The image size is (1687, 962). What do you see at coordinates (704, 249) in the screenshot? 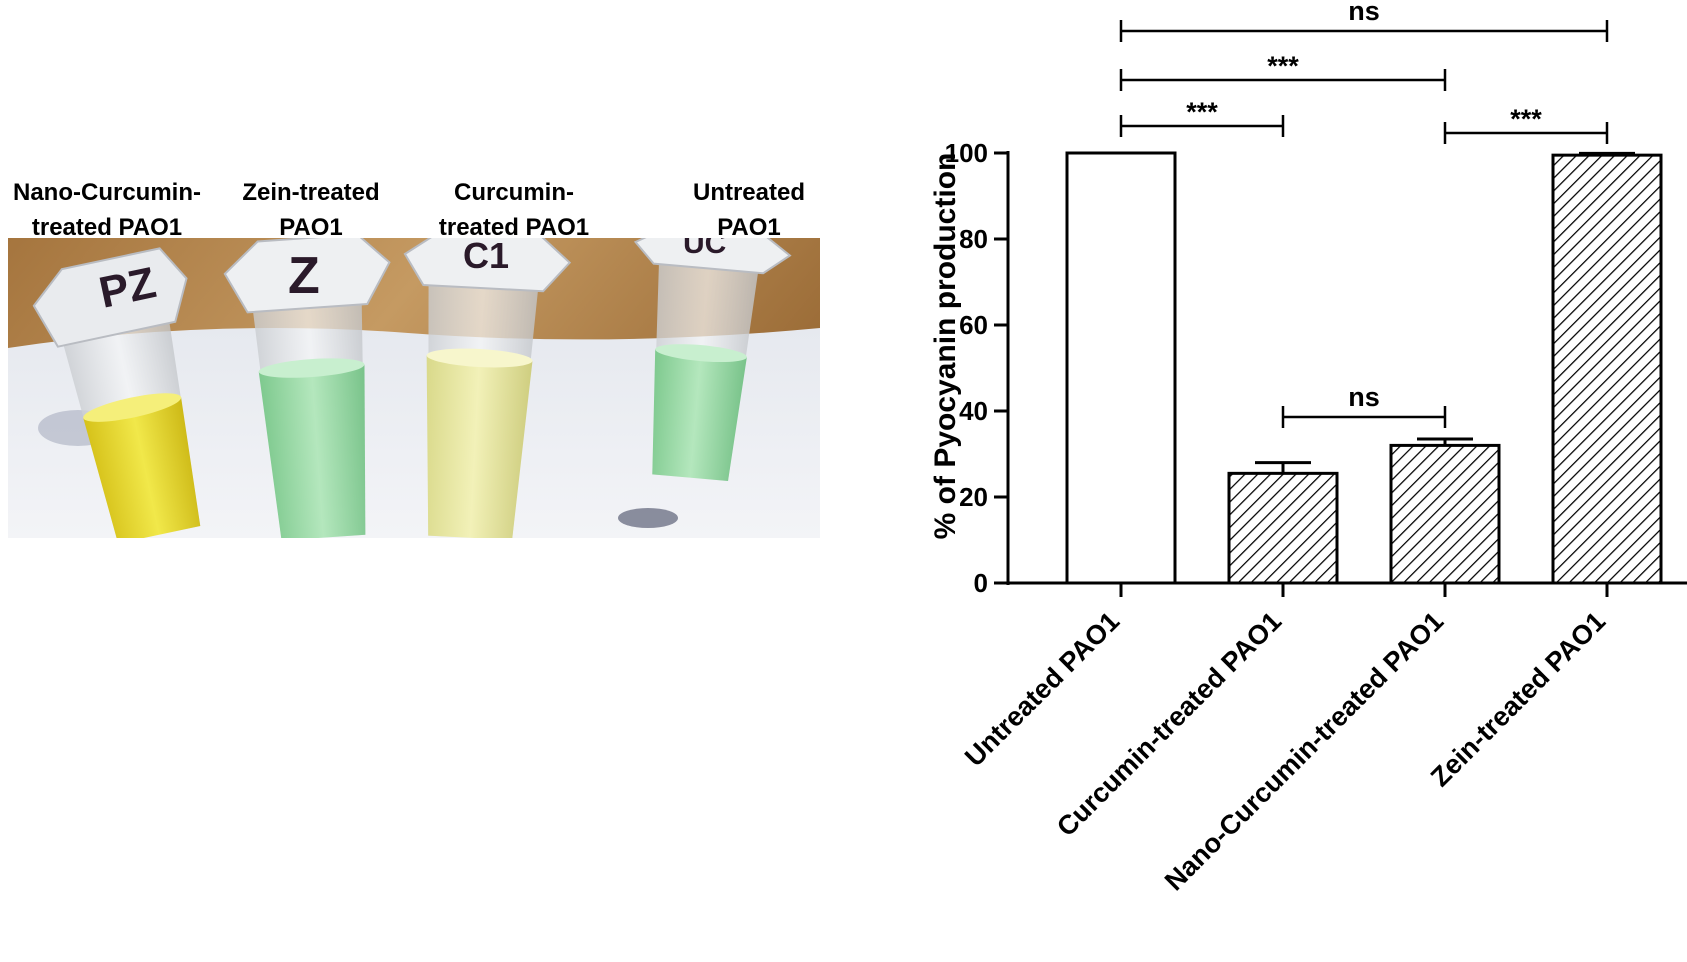
I see `cap-mark-4: UC` at bounding box center [704, 249].